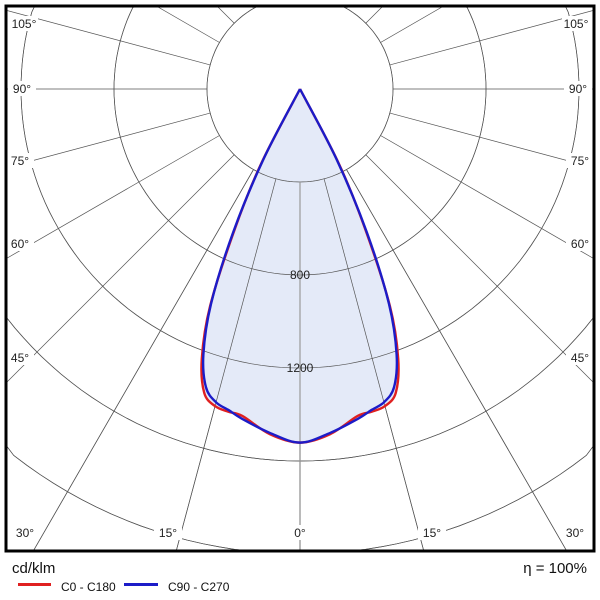 The height and width of the screenshot is (600, 600). I want to click on legend-item-c90-c270: C90 - C270, so click(176, 587).